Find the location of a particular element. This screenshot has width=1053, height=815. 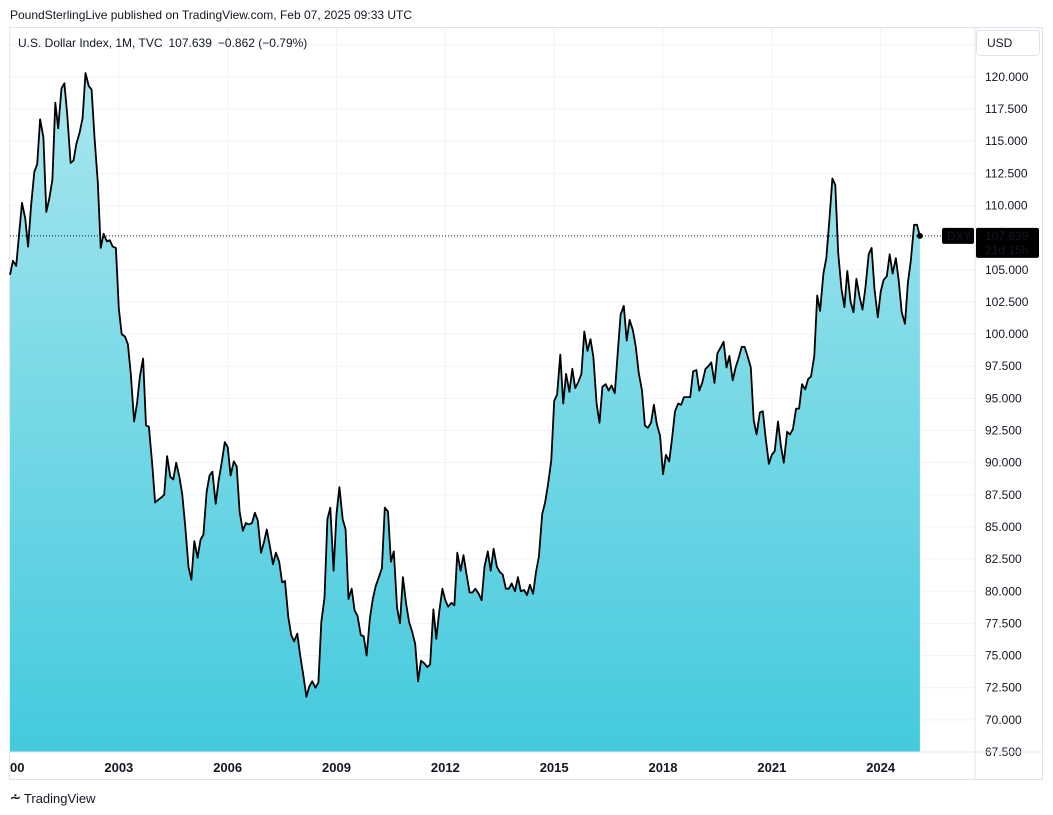

y-tick-label: 97.500 is located at coordinates (1003, 366).